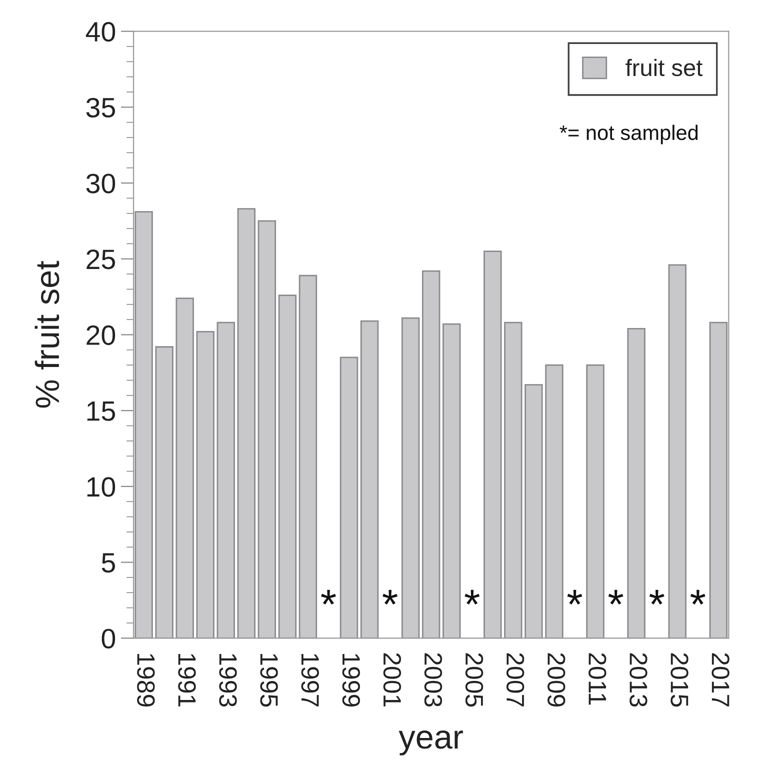  I want to click on x-tick-label: 1989, so click(146, 680).